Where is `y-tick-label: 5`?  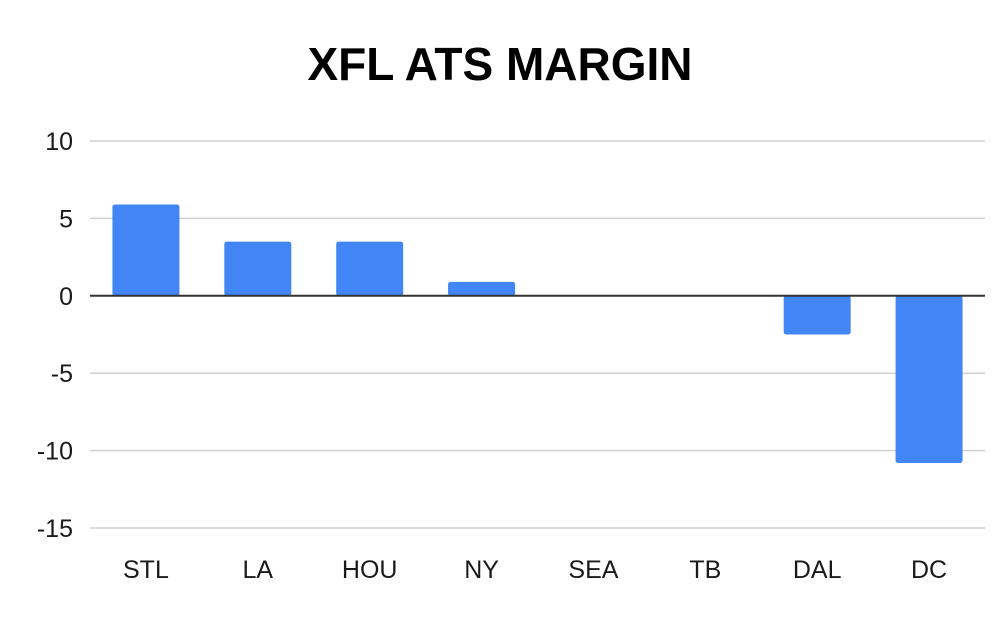
y-tick-label: 5 is located at coordinates (66, 219).